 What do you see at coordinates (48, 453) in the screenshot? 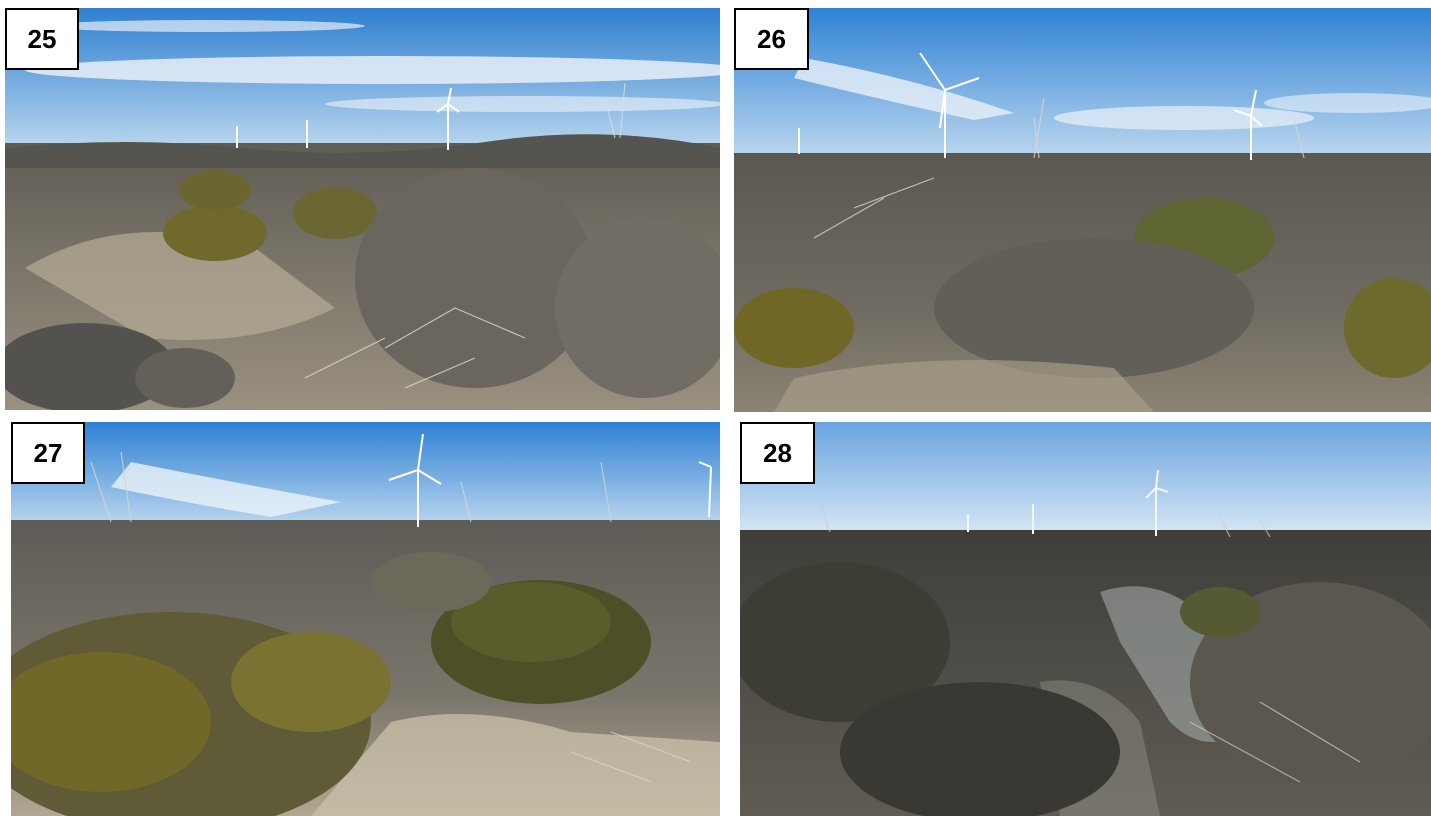
I see `panel-number-label: 27` at bounding box center [48, 453].